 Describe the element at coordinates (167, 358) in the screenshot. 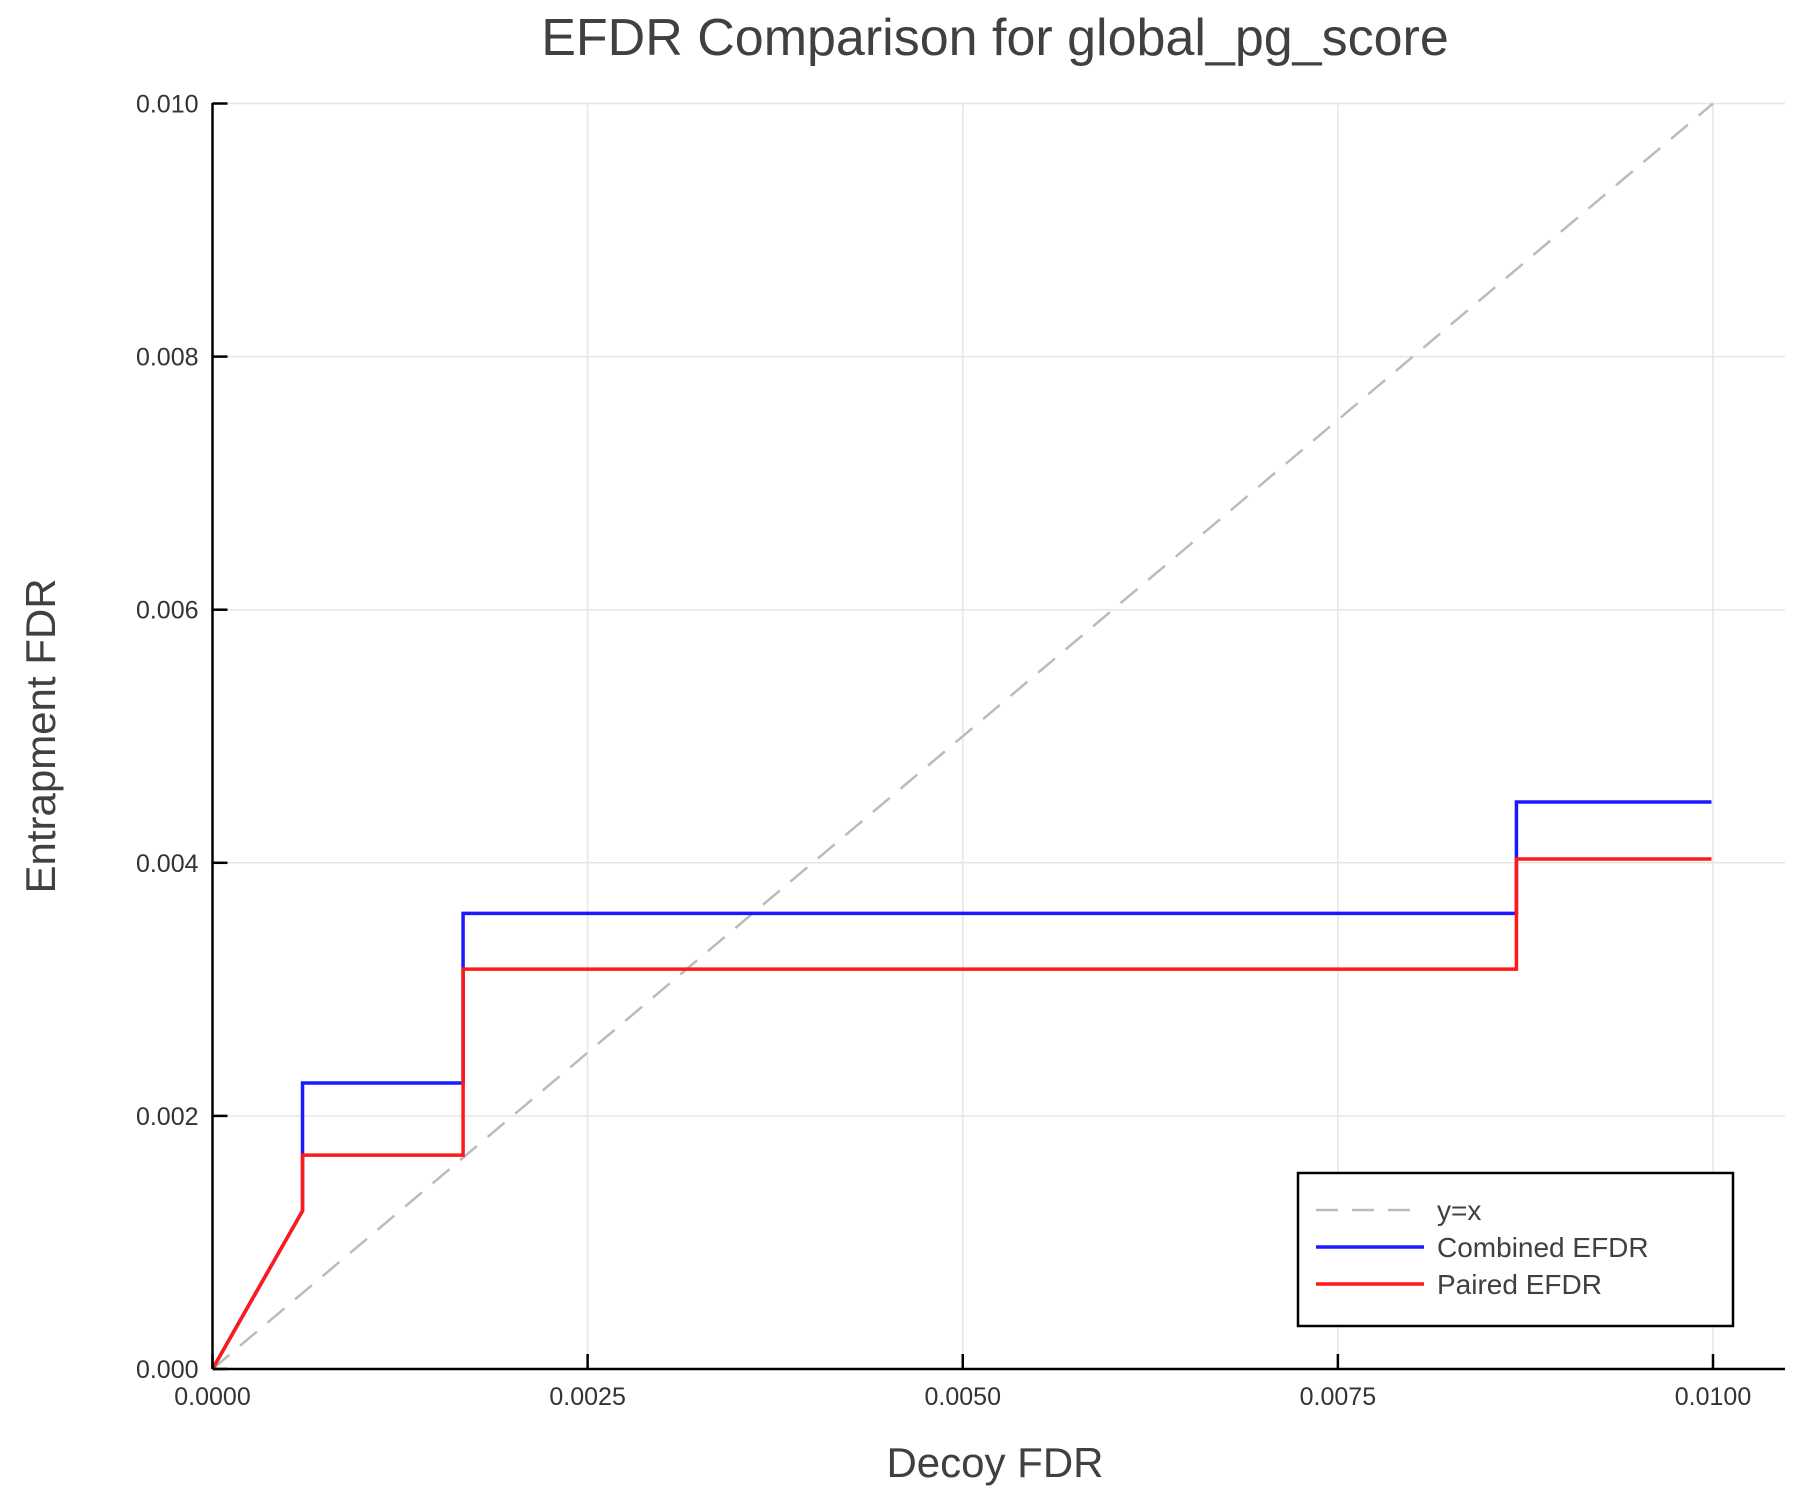

I see `y-tick-label: 0.008` at that location.